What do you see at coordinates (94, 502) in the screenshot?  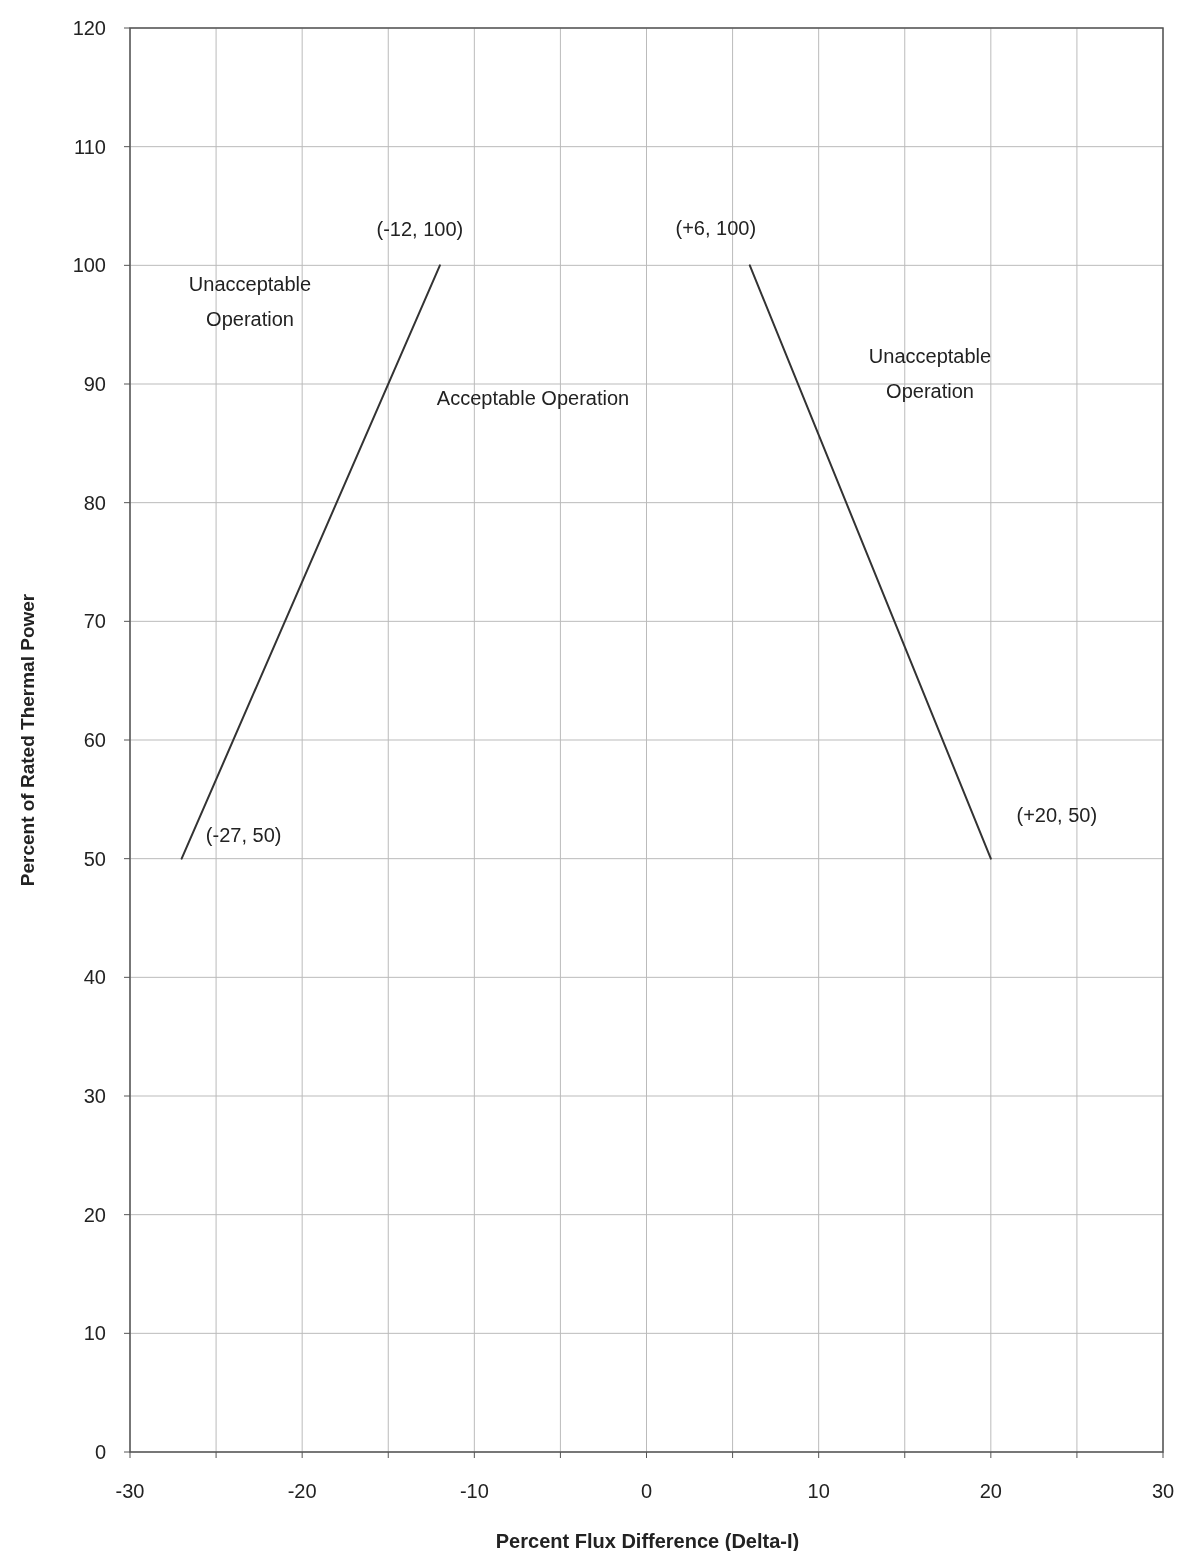 I see `y-tick-label: 80` at bounding box center [94, 502].